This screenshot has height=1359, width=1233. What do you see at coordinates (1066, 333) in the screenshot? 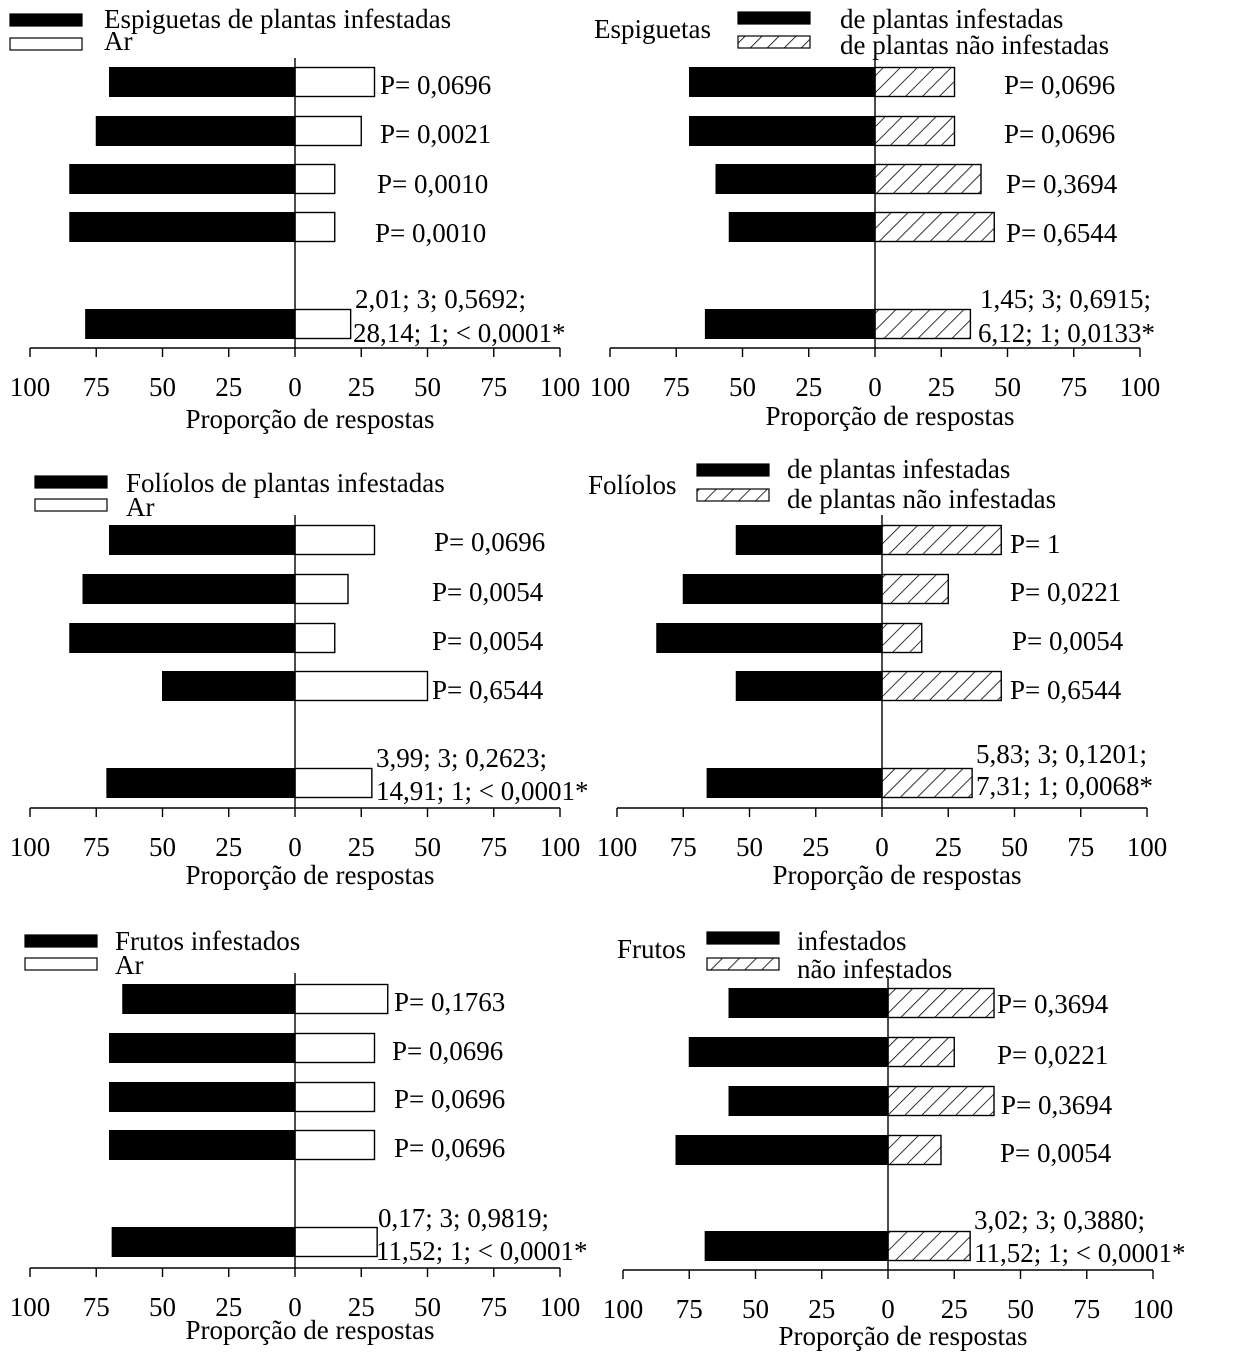
I see `stats-label: 6,12; 1; 0,0133*` at bounding box center [1066, 333].